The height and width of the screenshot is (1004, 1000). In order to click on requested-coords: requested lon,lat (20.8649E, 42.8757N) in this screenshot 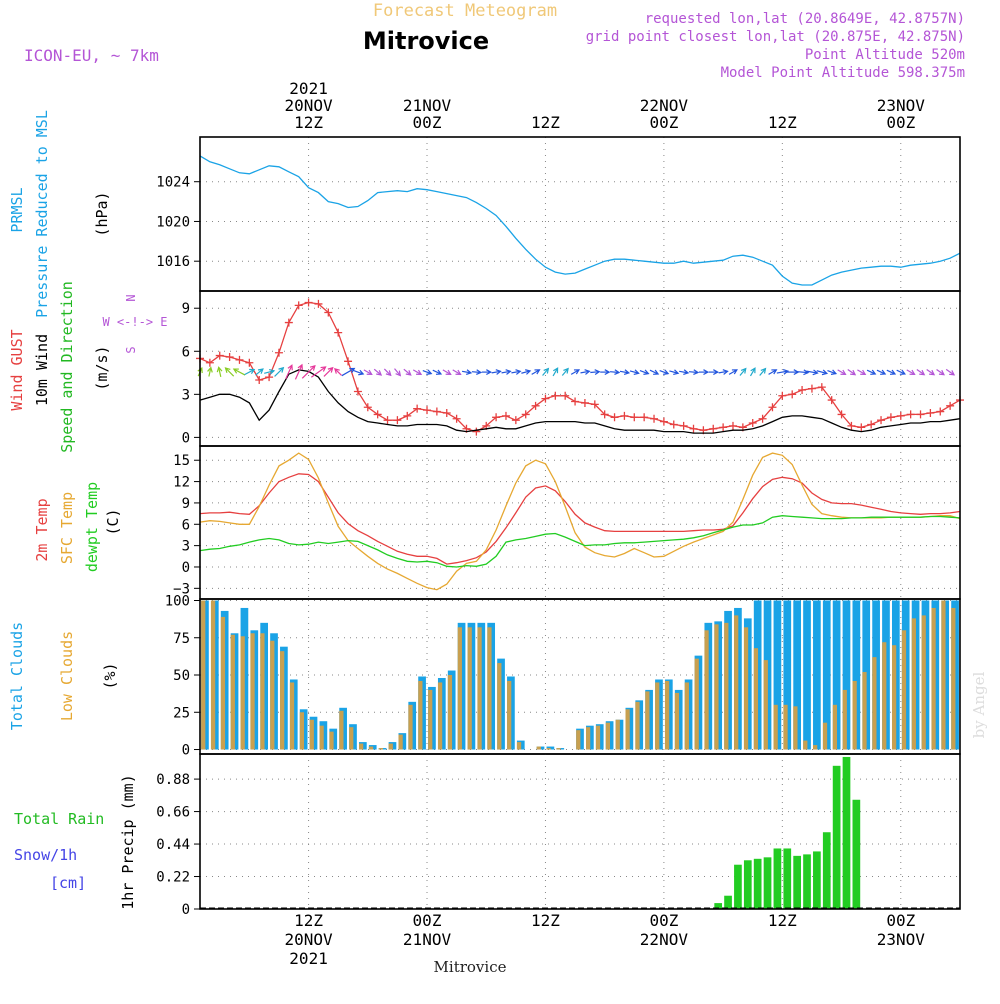, I will do `click(805, 19)`.